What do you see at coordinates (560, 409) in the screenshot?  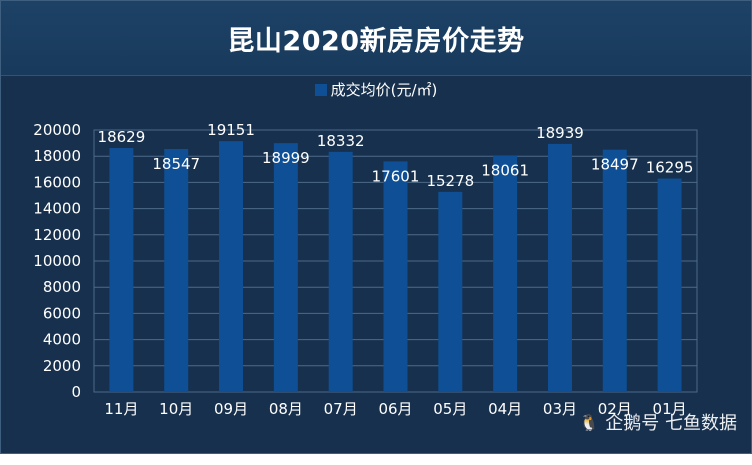 I see `x-tick-label: 03月` at bounding box center [560, 409].